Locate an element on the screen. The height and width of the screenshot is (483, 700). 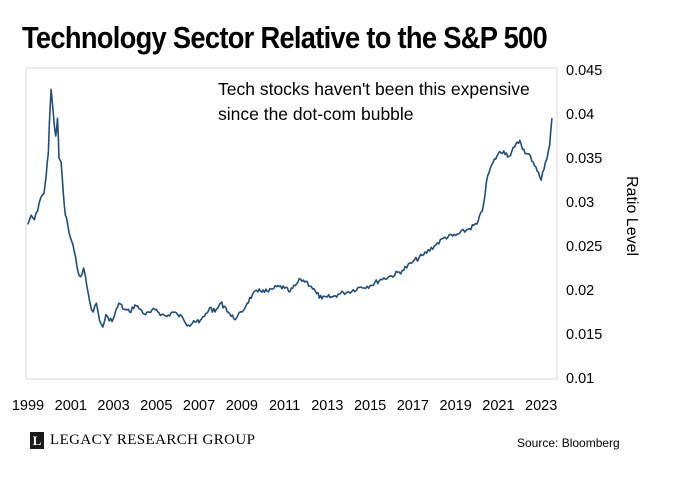
x-tick-label: 2023 is located at coordinates (541, 406).